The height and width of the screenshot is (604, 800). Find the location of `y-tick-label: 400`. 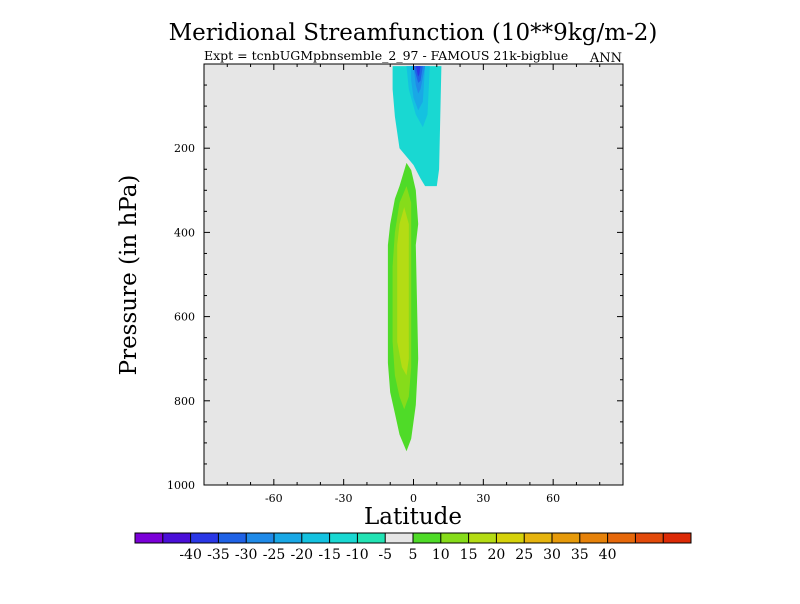

y-tick-label: 400 is located at coordinates (184, 232).